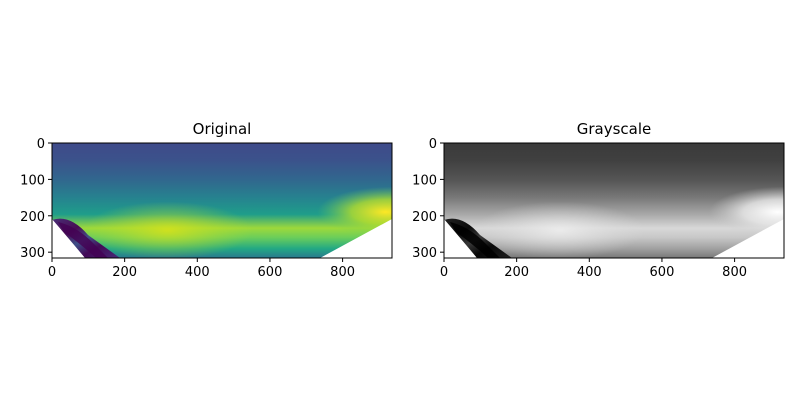 The image size is (800, 400). I want to click on chart-title-grayscale: Grayscale, so click(614, 129).